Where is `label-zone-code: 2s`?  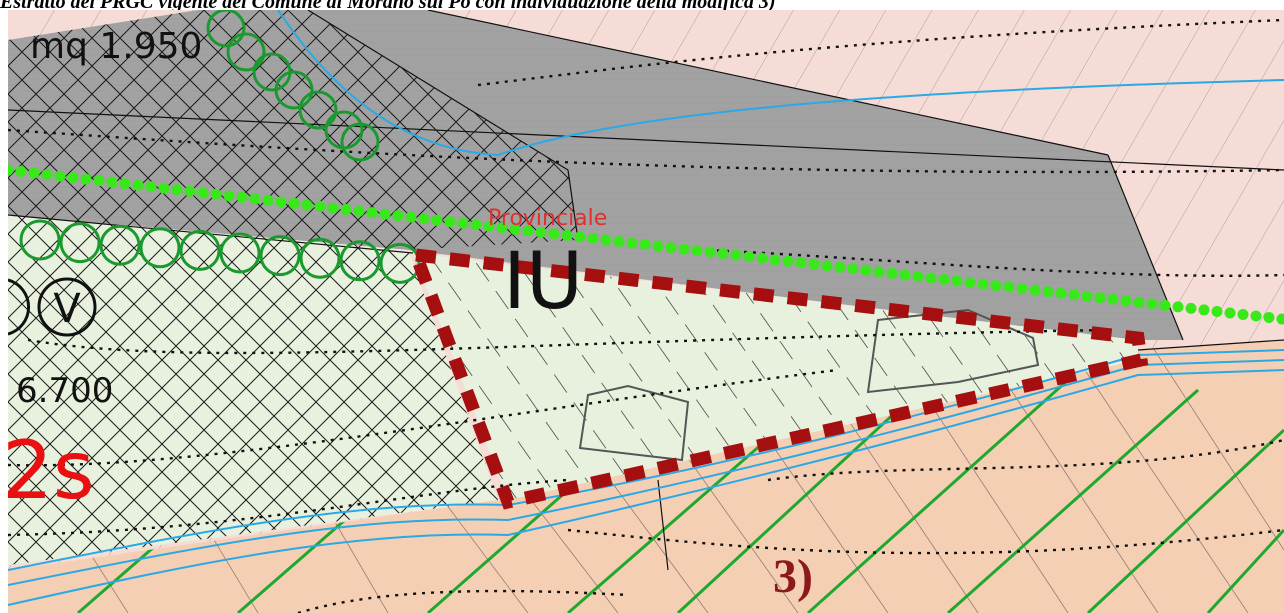
label-zone-code: 2s is located at coordinates (51, 470).